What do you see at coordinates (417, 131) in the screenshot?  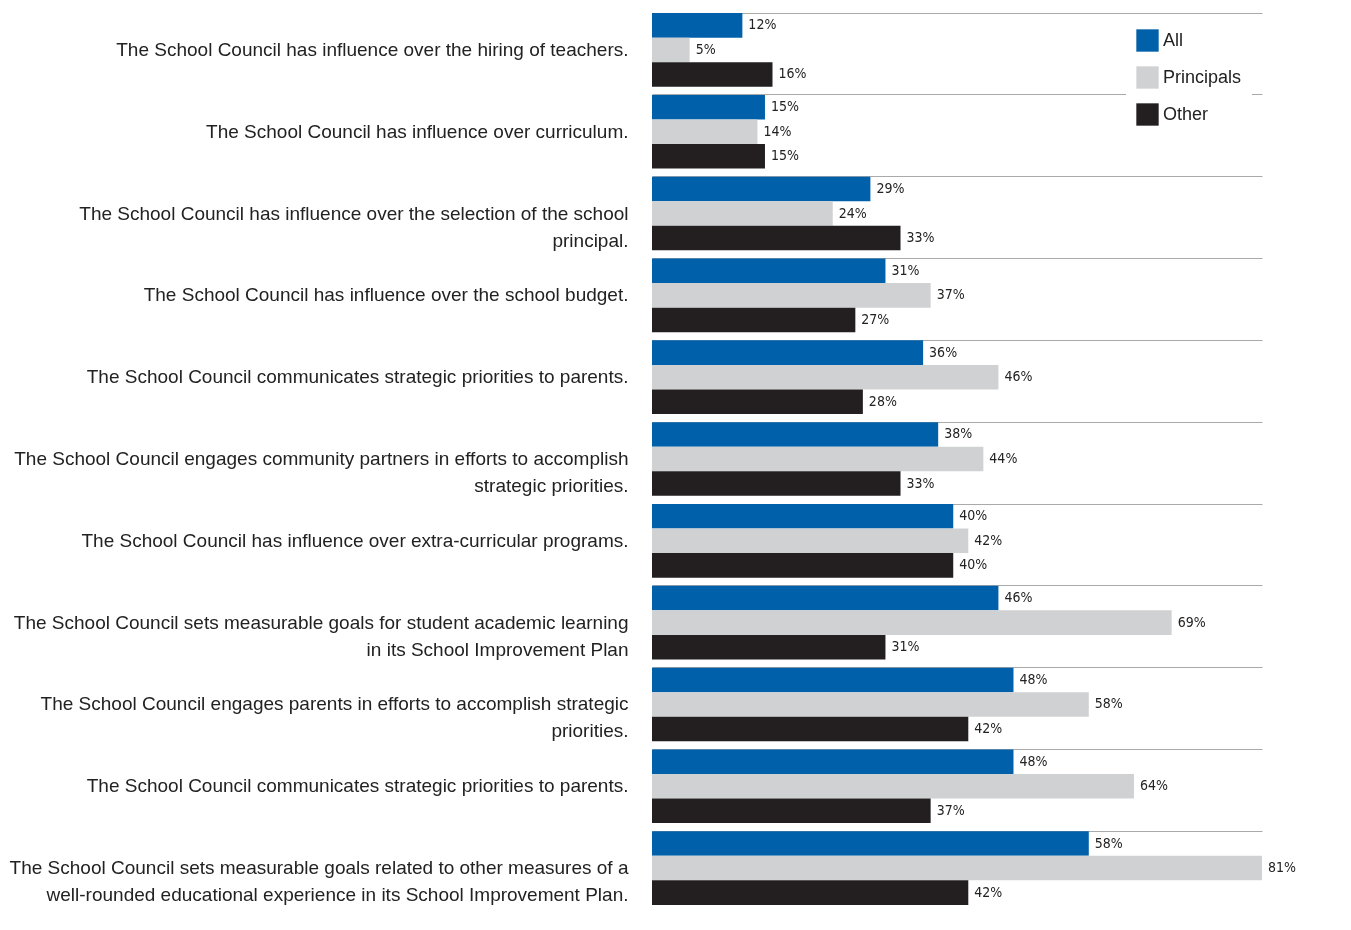 I see `y-tick-label: The School Council has influence over curriculum.` at bounding box center [417, 131].